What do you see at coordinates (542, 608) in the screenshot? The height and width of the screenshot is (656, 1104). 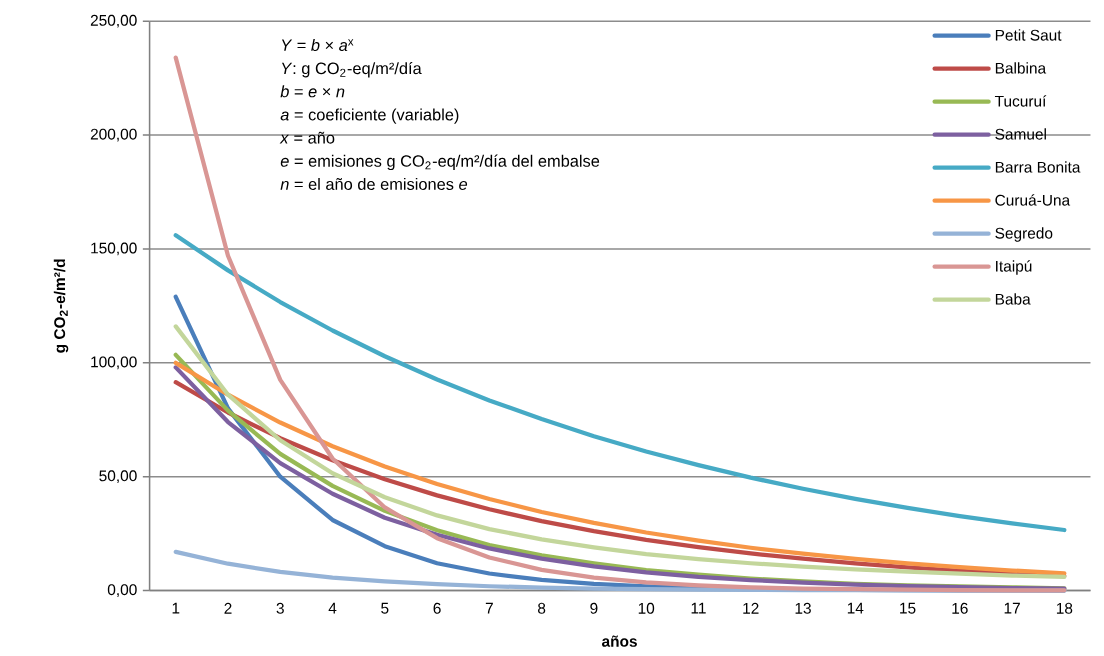 I see `x-tick-label: 8` at bounding box center [542, 608].